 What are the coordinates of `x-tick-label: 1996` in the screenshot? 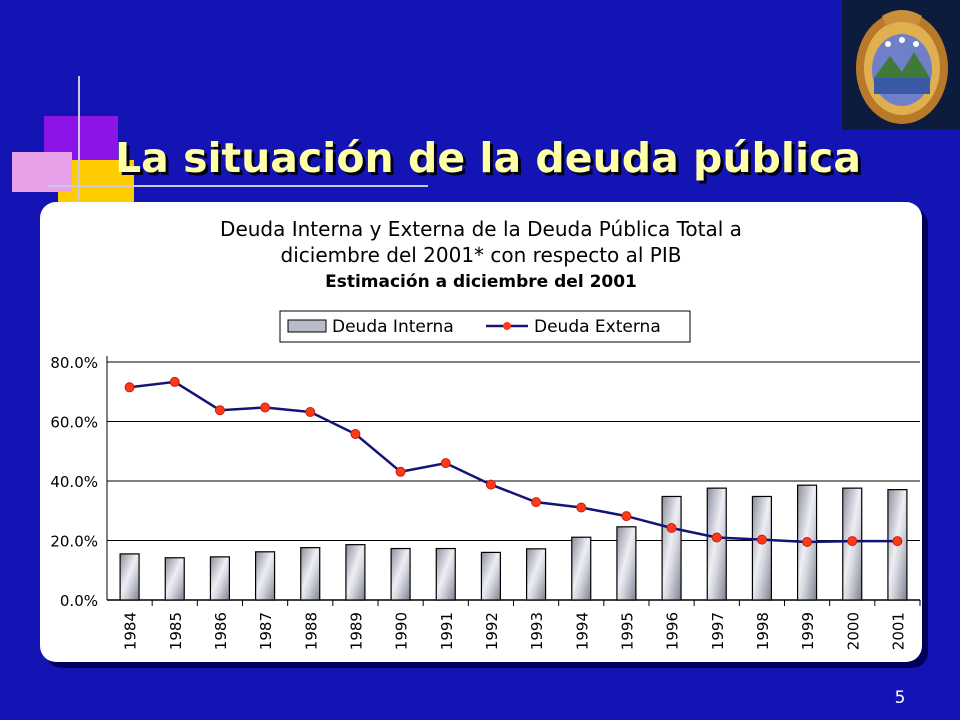 It's located at (673, 631).